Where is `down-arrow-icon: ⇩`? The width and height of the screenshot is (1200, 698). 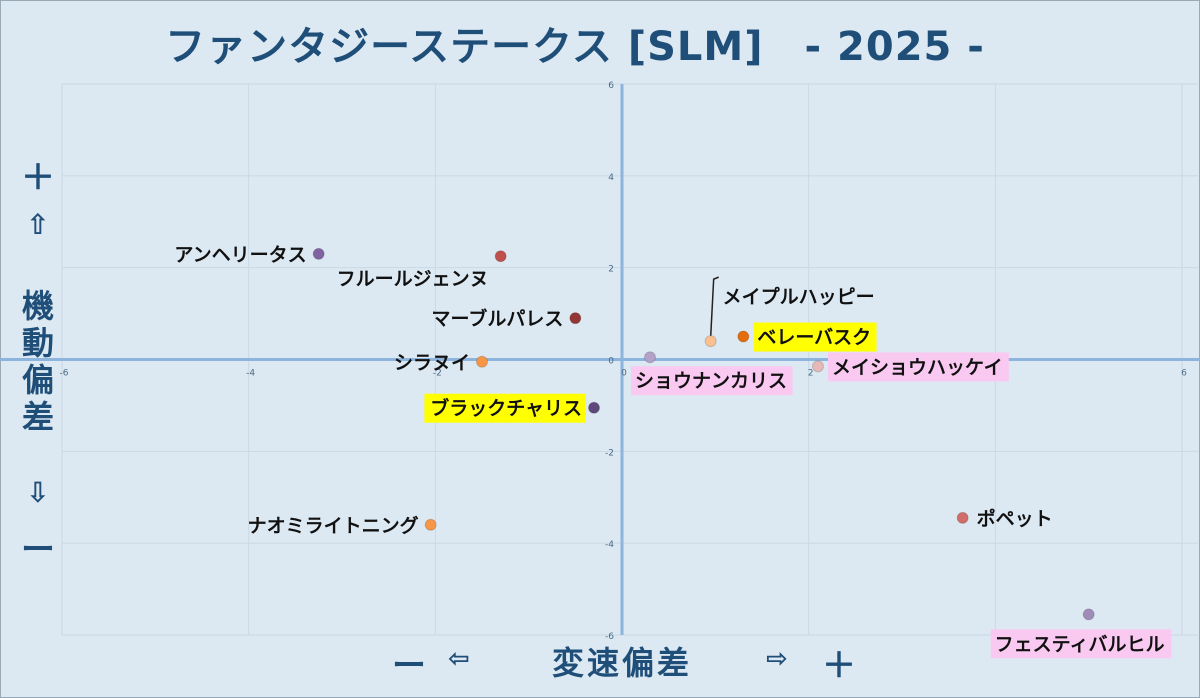 down-arrow-icon: ⇩ is located at coordinates (38, 492).